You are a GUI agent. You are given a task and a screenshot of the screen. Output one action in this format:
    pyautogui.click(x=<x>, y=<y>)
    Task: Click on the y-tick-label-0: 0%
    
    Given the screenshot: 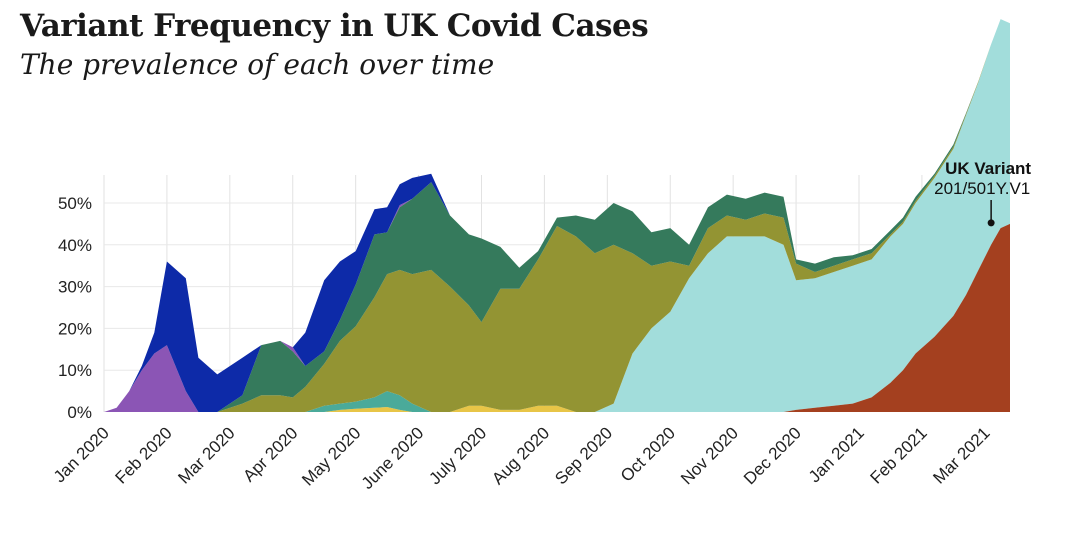 What is the action you would take?
    pyautogui.click(x=79, y=412)
    